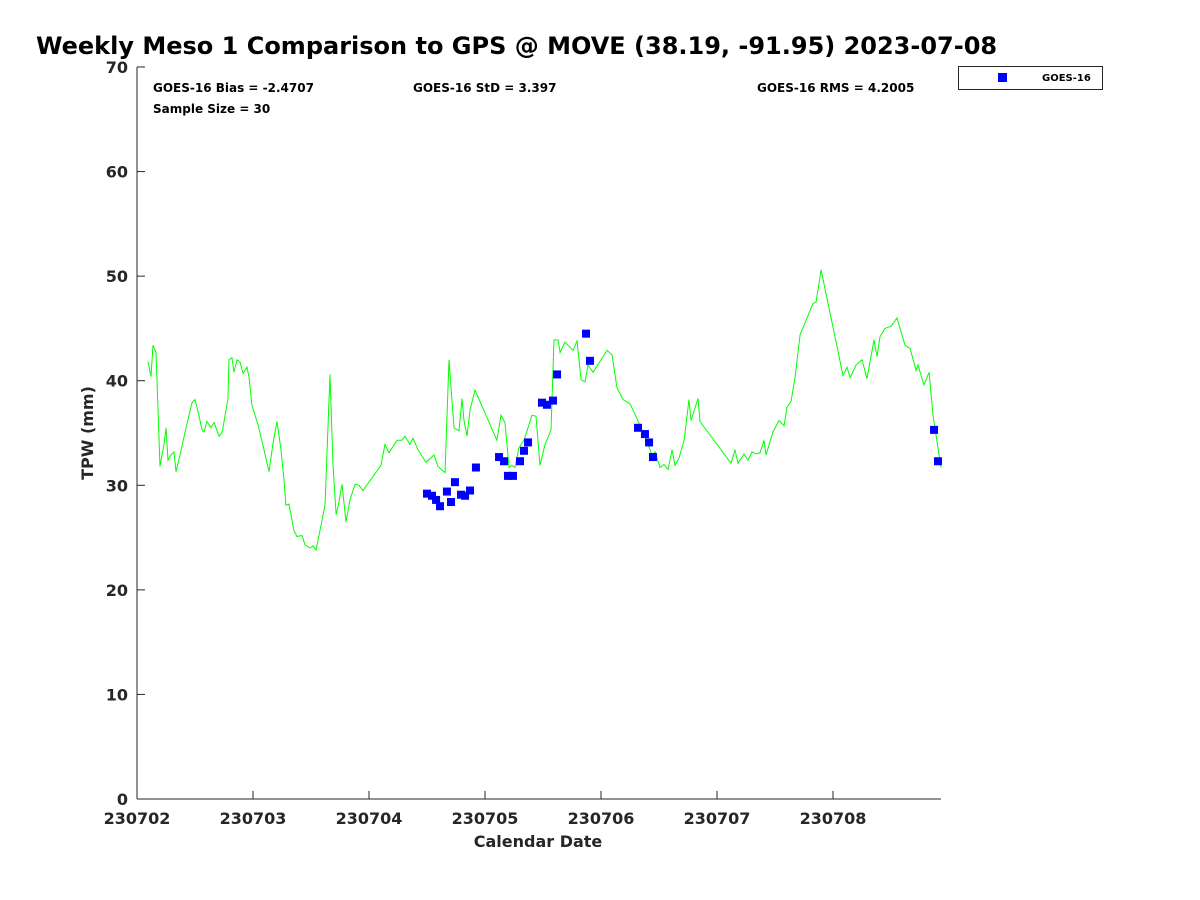  What do you see at coordinates (835, 88) in the screenshot?
I see `rms-annotation: GOES-16 RMS = 4.2005` at bounding box center [835, 88].